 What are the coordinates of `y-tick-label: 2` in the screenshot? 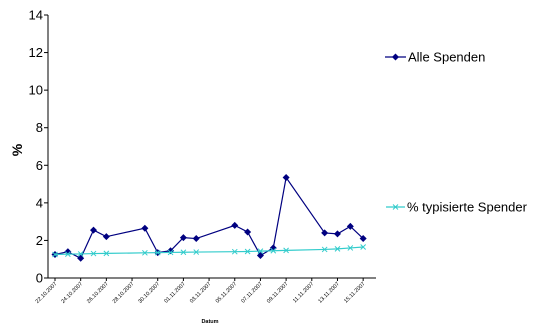 It's located at (39, 240).